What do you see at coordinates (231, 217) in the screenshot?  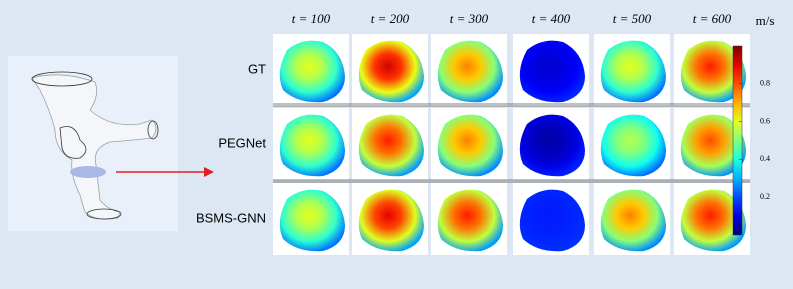 I see `row-label: BSMS-GNN` at bounding box center [231, 217].